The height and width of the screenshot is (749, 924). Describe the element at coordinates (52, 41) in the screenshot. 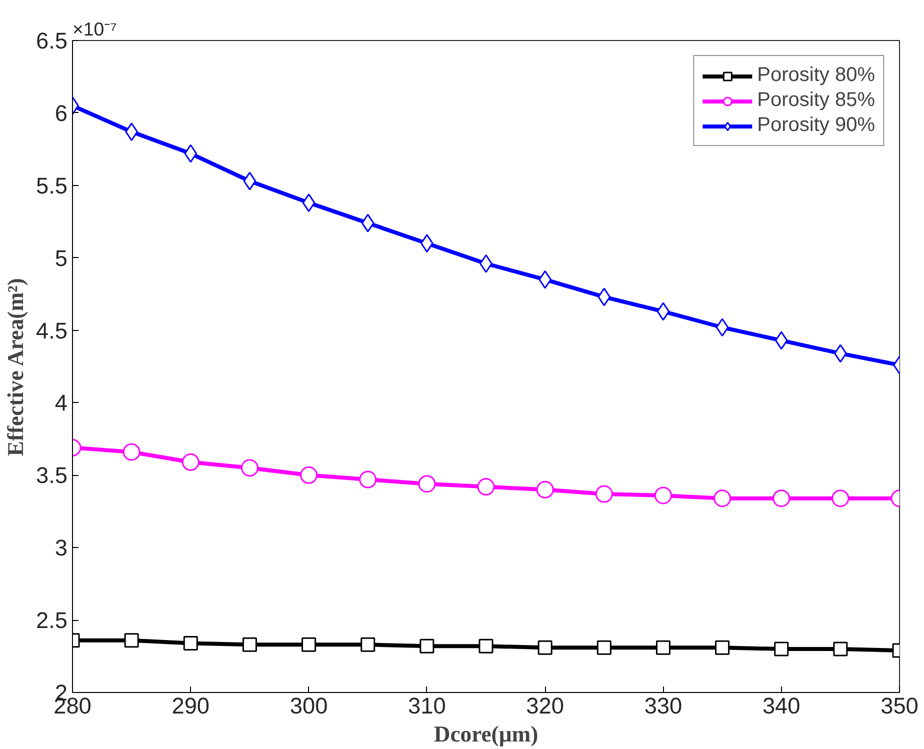

I see `y-tick-label: 6.5` at that location.